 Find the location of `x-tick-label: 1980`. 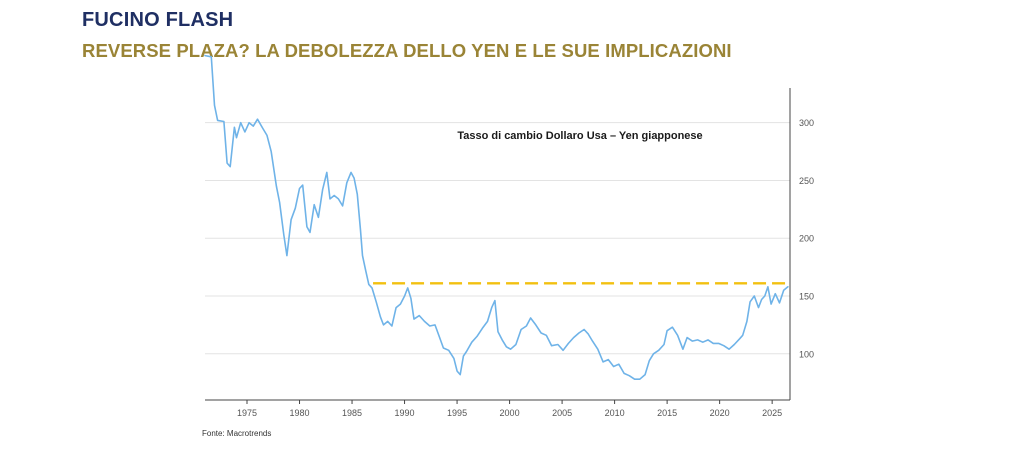

x-tick-label: 1980 is located at coordinates (300, 413).